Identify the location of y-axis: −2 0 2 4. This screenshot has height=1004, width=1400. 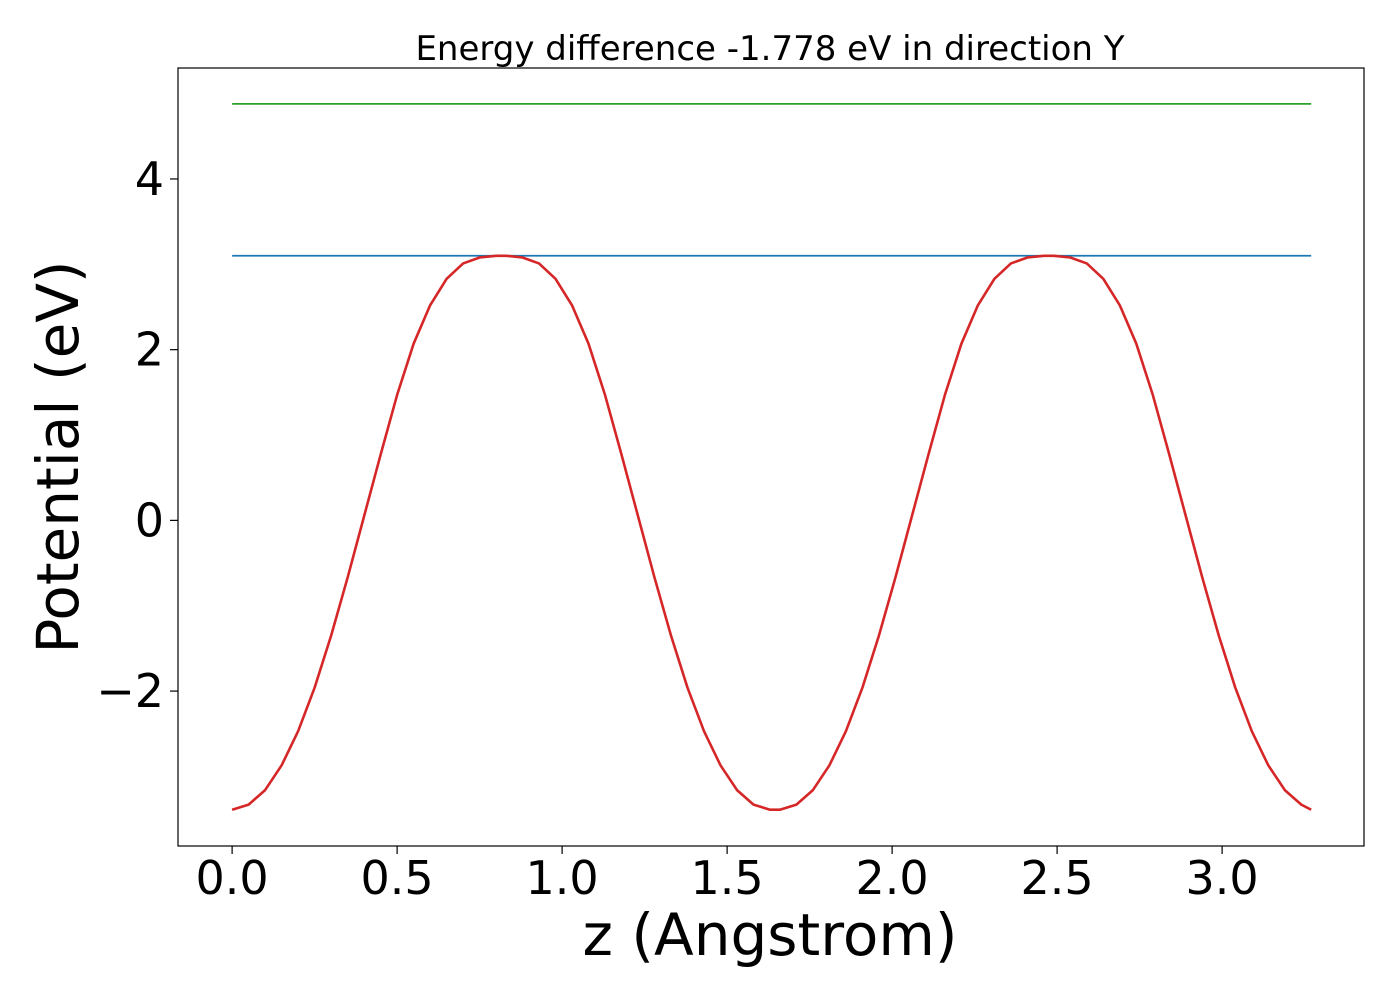
(137, 435).